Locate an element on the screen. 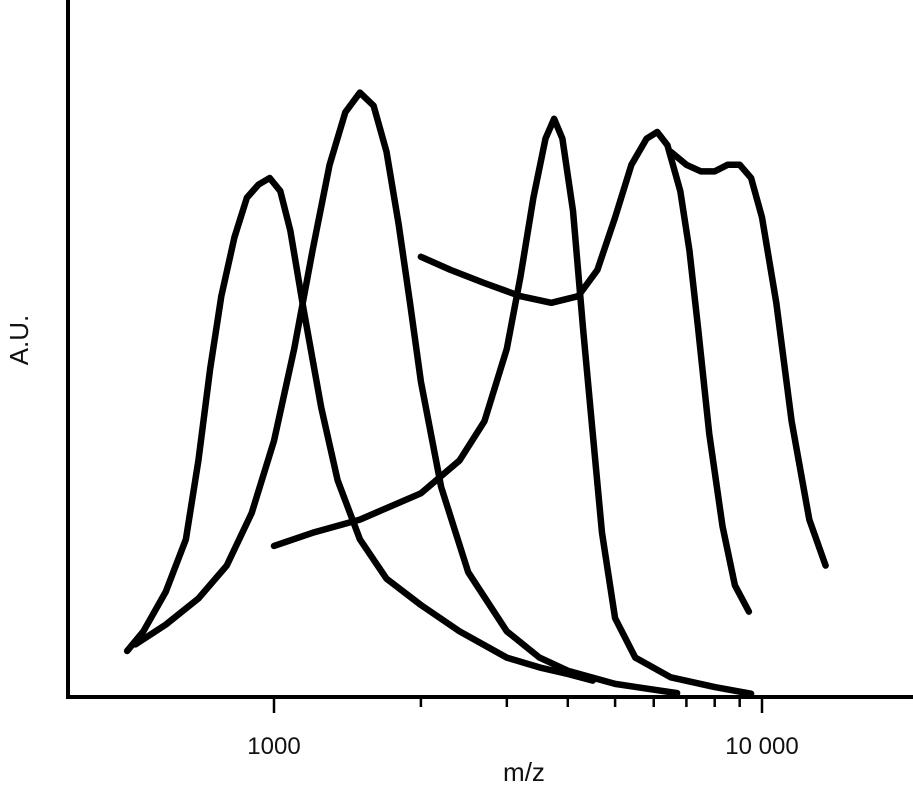 Image resolution: width=913 pixels, height=789 pixels. x-tick-layer: 1000 10 000 is located at coordinates (523, 728).